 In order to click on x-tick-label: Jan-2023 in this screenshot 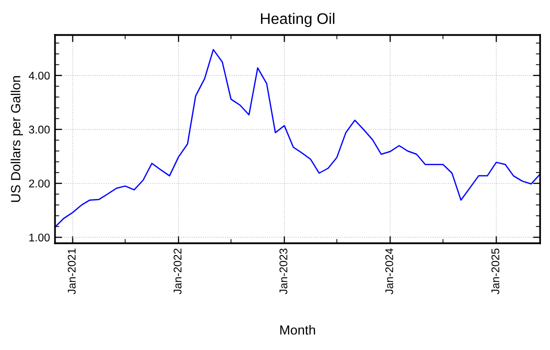, I will do `click(283, 271)`.